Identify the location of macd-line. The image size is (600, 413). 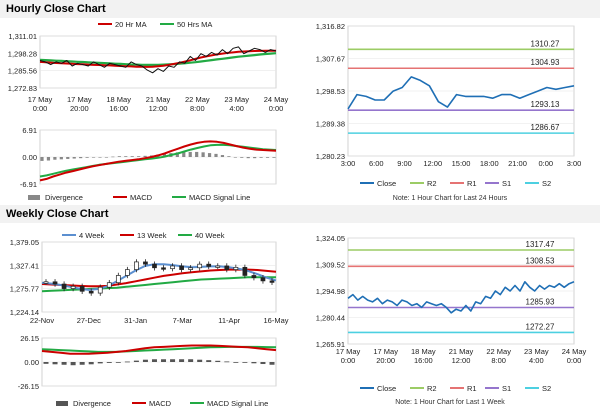
(158, 161).